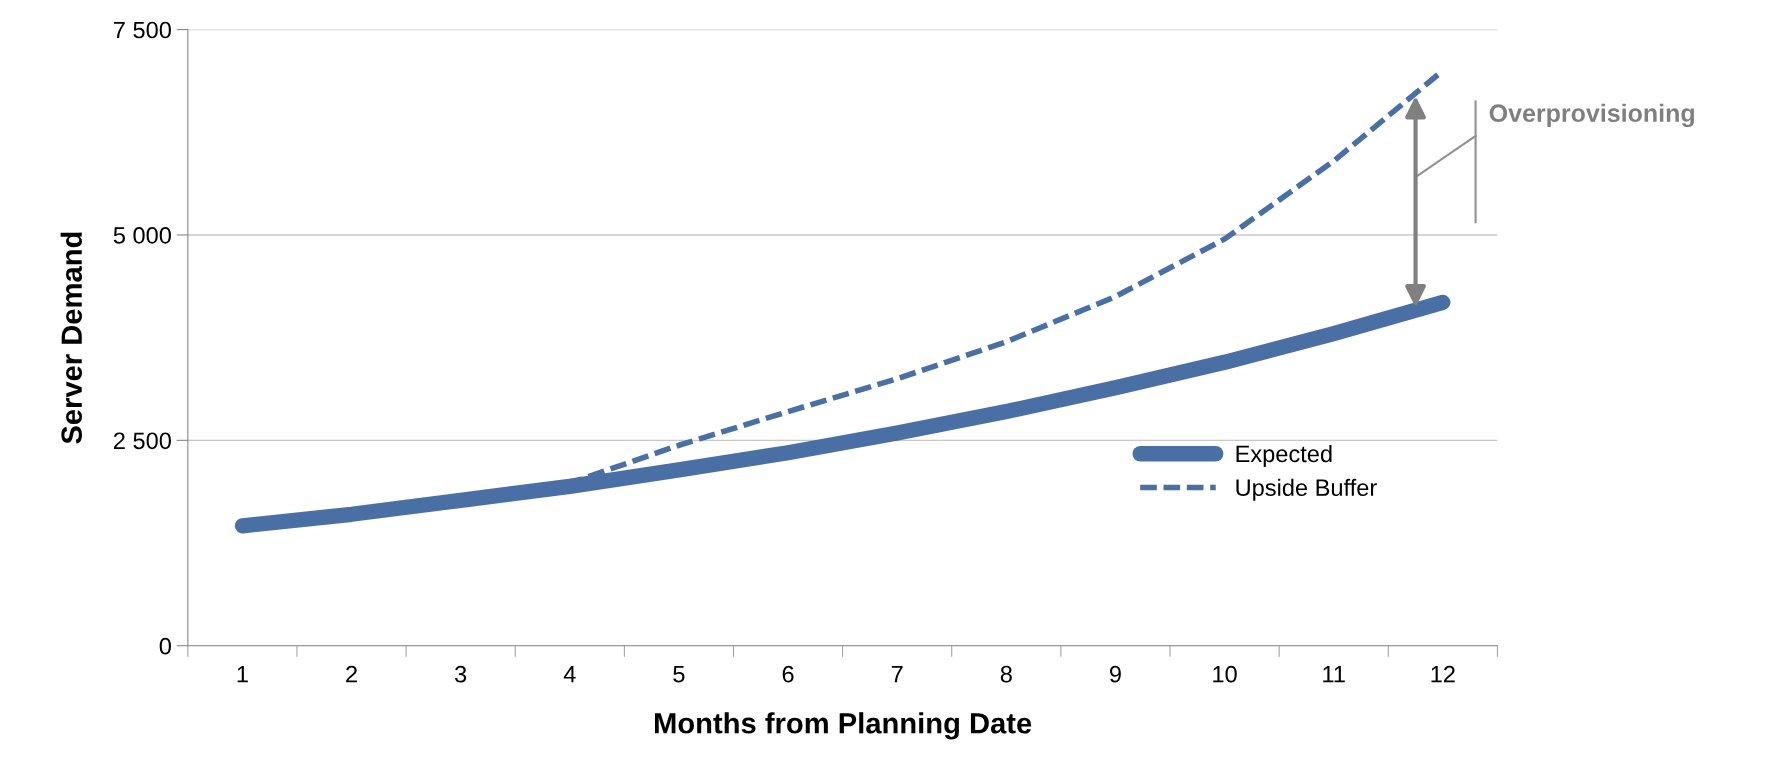 The image size is (1789, 778). What do you see at coordinates (569, 674) in the screenshot?
I see `x-tick-label: 4` at bounding box center [569, 674].